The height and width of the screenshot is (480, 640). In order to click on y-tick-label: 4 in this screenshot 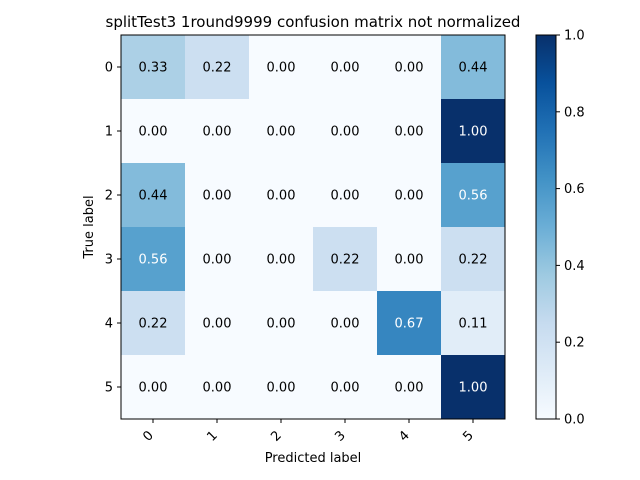, I will do `click(109, 324)`.